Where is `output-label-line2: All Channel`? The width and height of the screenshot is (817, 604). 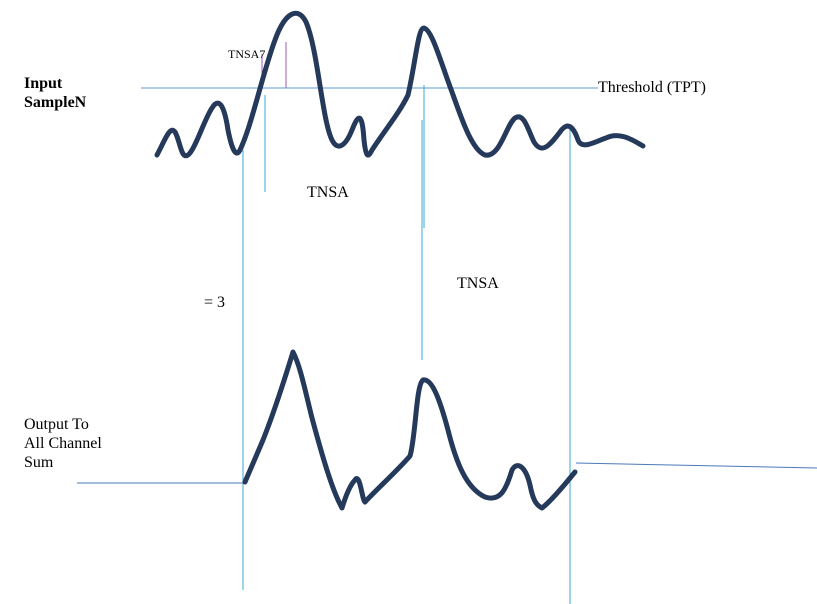
output-label-line2: All Channel is located at coordinates (63, 443).